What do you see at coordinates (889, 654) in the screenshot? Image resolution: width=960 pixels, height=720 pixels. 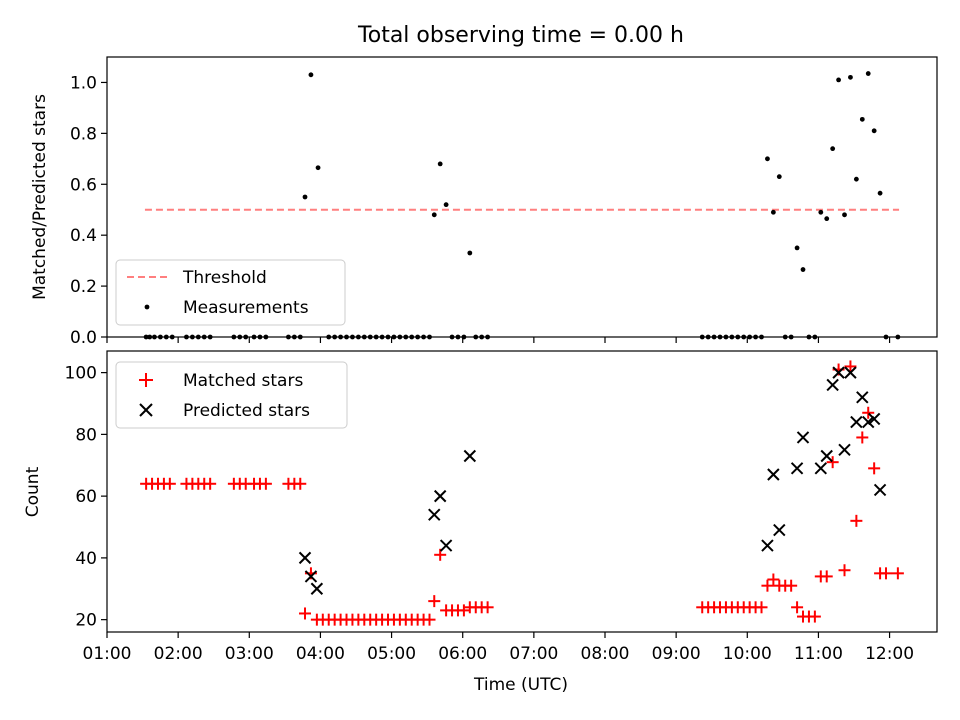 I see `x-tick-label: 12:00` at bounding box center [889, 654].